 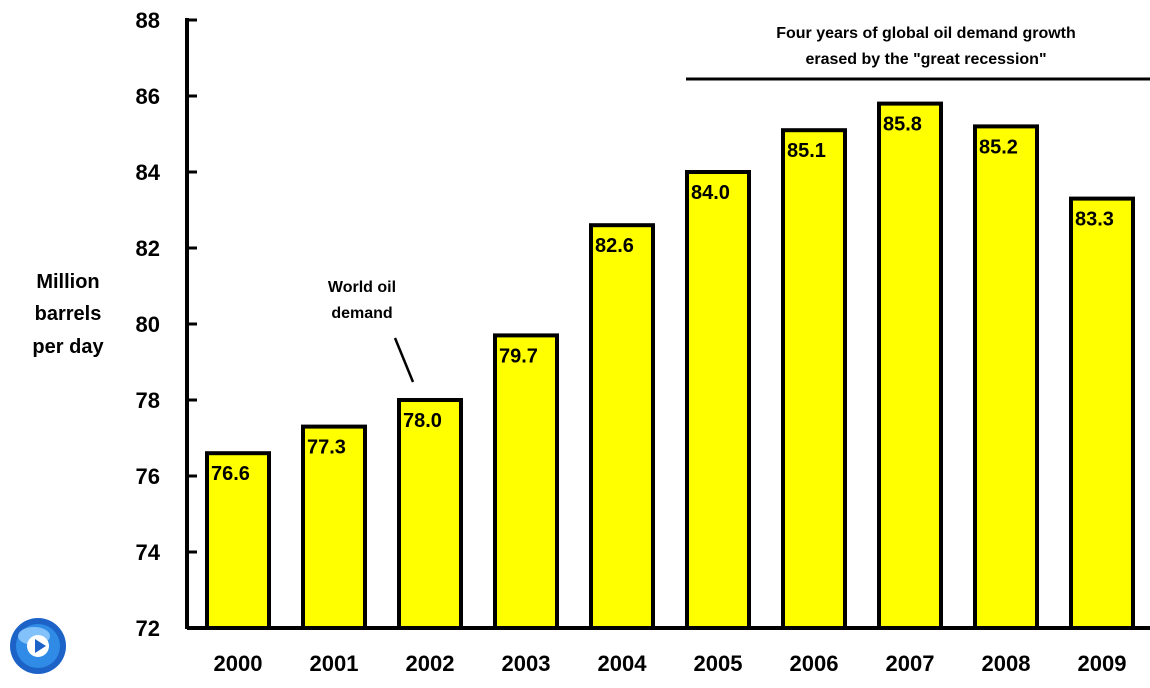 I want to click on data-label-2007: 85.8, so click(x=902, y=125).